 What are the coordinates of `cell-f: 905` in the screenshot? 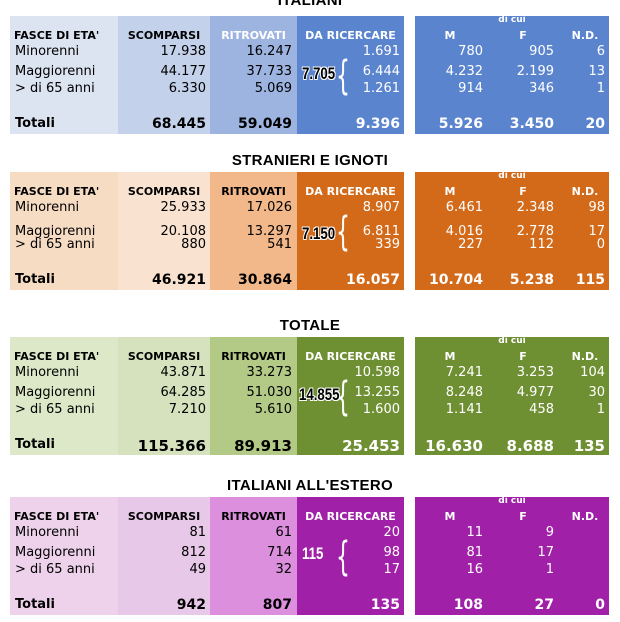 It's located at (541, 51).